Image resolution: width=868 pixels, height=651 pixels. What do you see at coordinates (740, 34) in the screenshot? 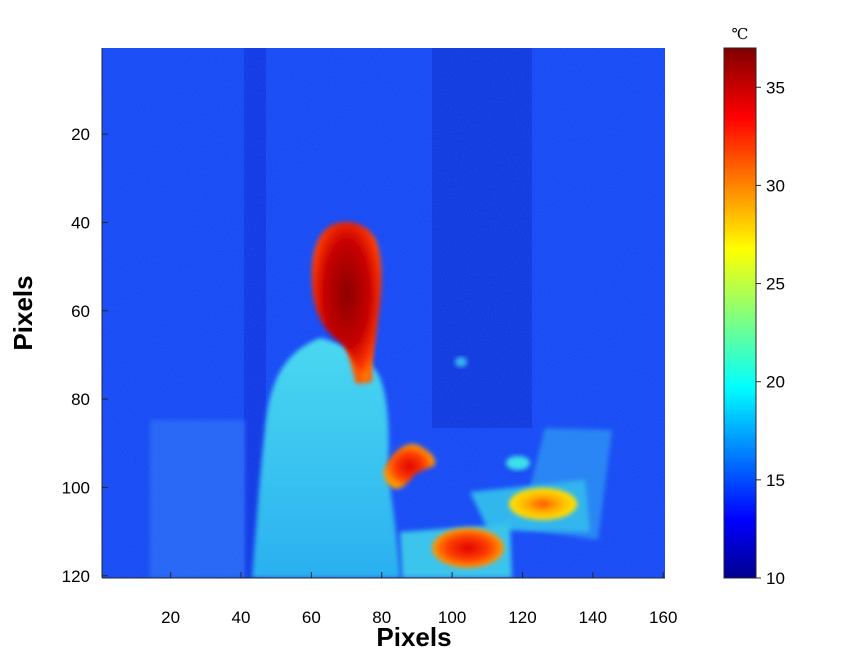
I see `colorbar-unit-label: ℃` at bounding box center [740, 34].